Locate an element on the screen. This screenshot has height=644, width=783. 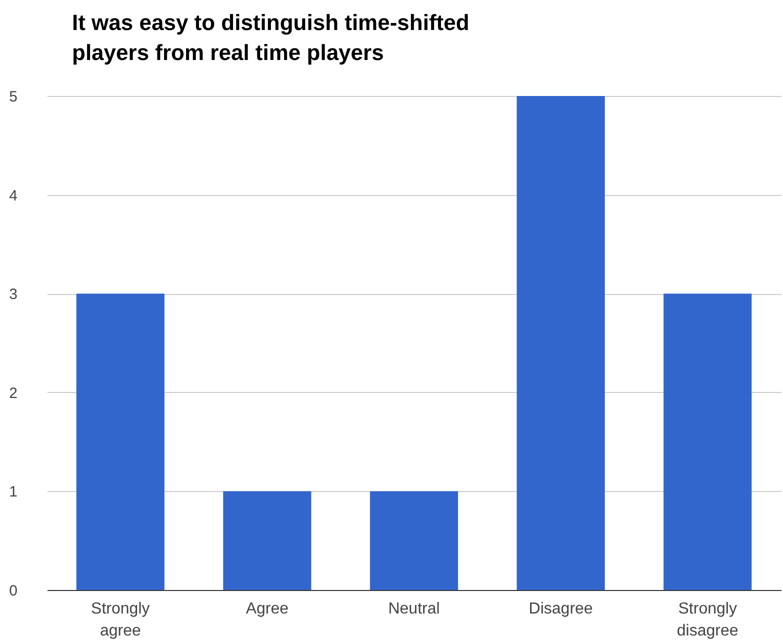
x-tick-label: Neutral is located at coordinates (414, 609).